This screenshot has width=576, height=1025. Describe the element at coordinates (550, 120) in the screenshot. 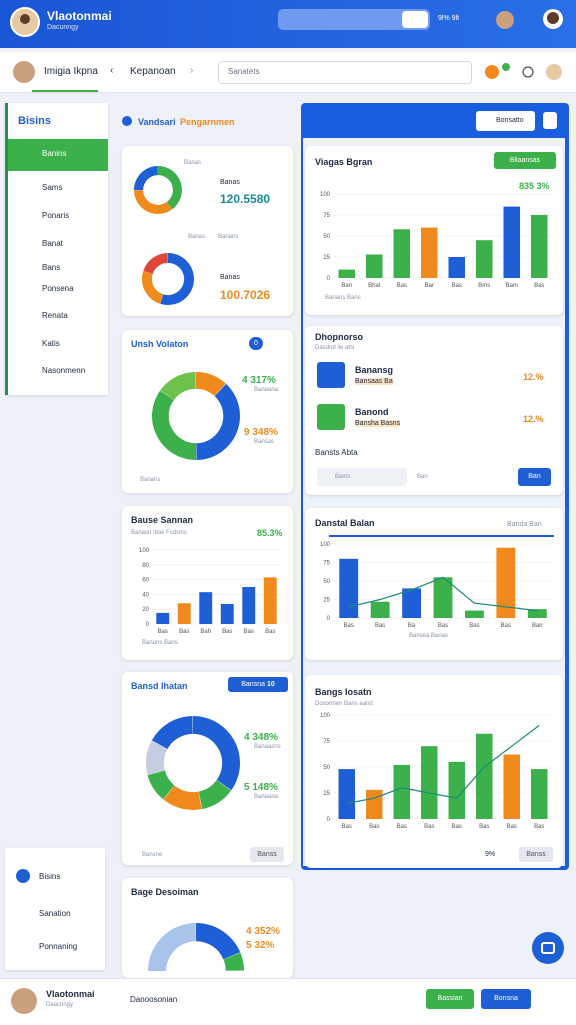

I see `panel-menu` at that location.